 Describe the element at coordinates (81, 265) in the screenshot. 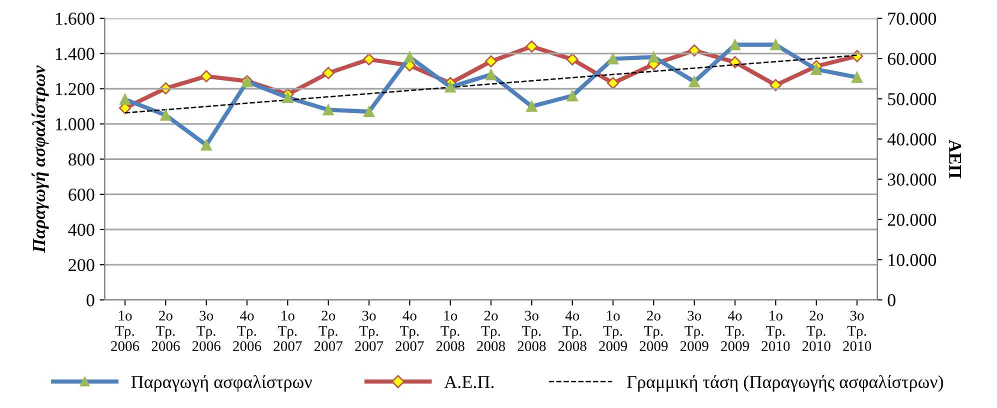

I see `y-tick-label: 200` at that location.